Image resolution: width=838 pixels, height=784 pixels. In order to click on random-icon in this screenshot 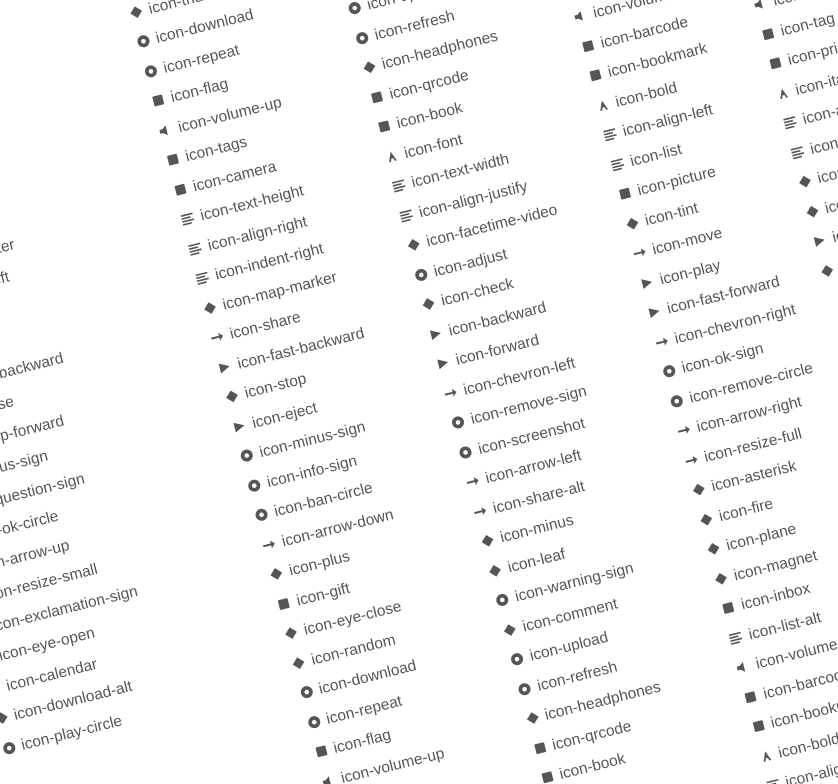, I will do `click(299, 663)`.